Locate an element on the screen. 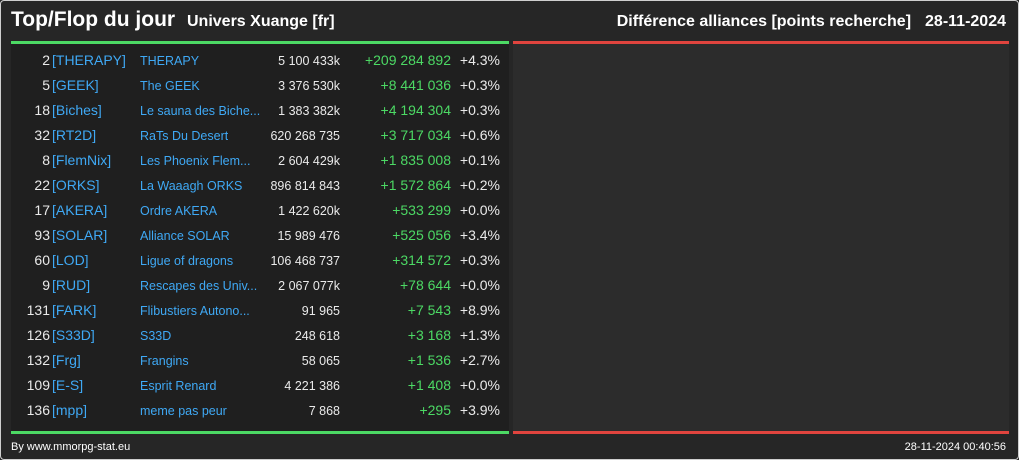  alliance-tag-link: [AKERA] is located at coordinates (80, 210).